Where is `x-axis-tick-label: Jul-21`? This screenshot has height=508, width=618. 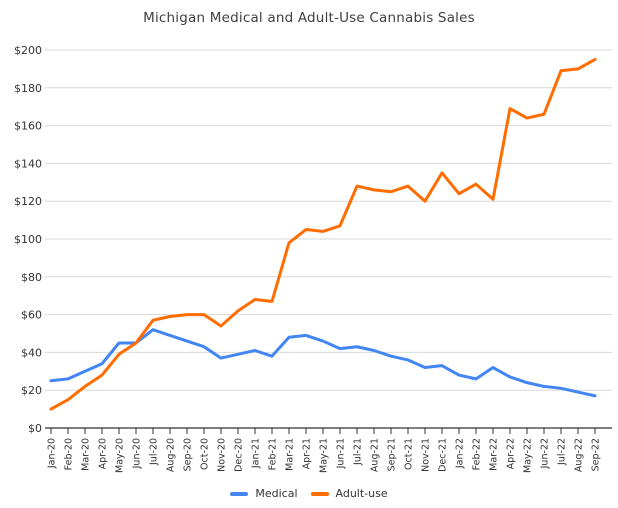 x-axis-tick-label: Jul-21 is located at coordinates (358, 452).